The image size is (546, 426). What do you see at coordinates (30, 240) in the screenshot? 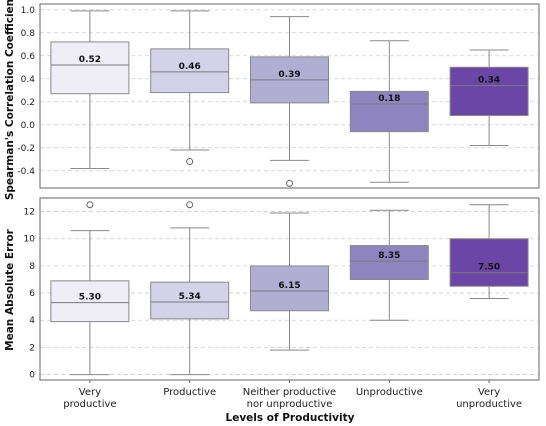
I see `y-tick-label: 10` at bounding box center [30, 240].